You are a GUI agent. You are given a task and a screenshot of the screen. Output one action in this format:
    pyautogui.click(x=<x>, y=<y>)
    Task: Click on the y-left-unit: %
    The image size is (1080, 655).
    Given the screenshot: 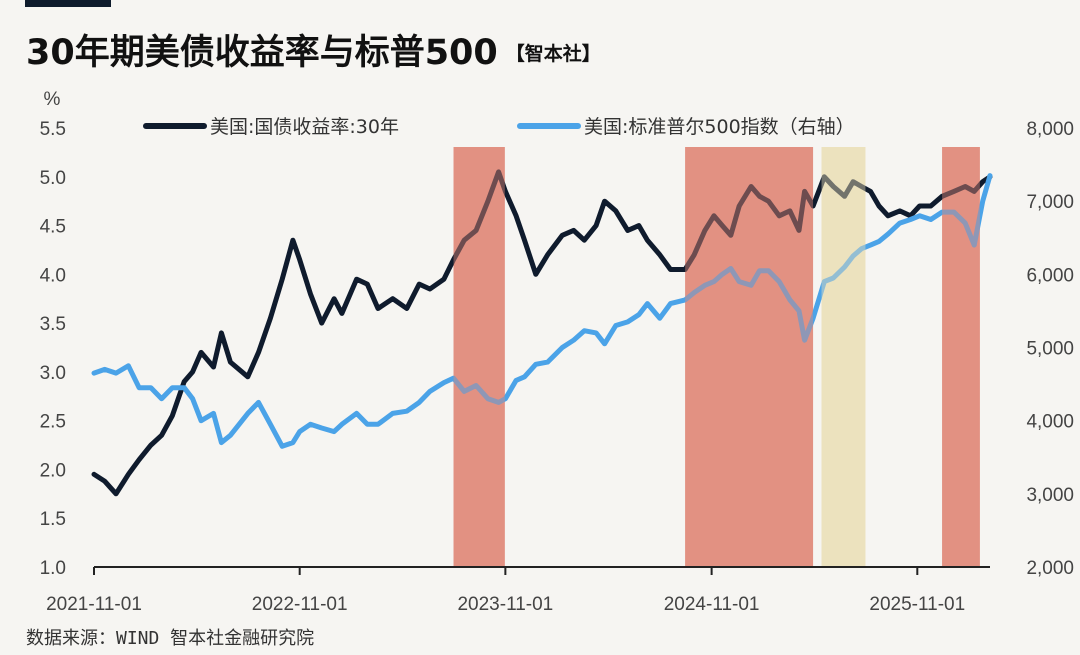 What is the action you would take?
    pyautogui.click(x=52, y=99)
    